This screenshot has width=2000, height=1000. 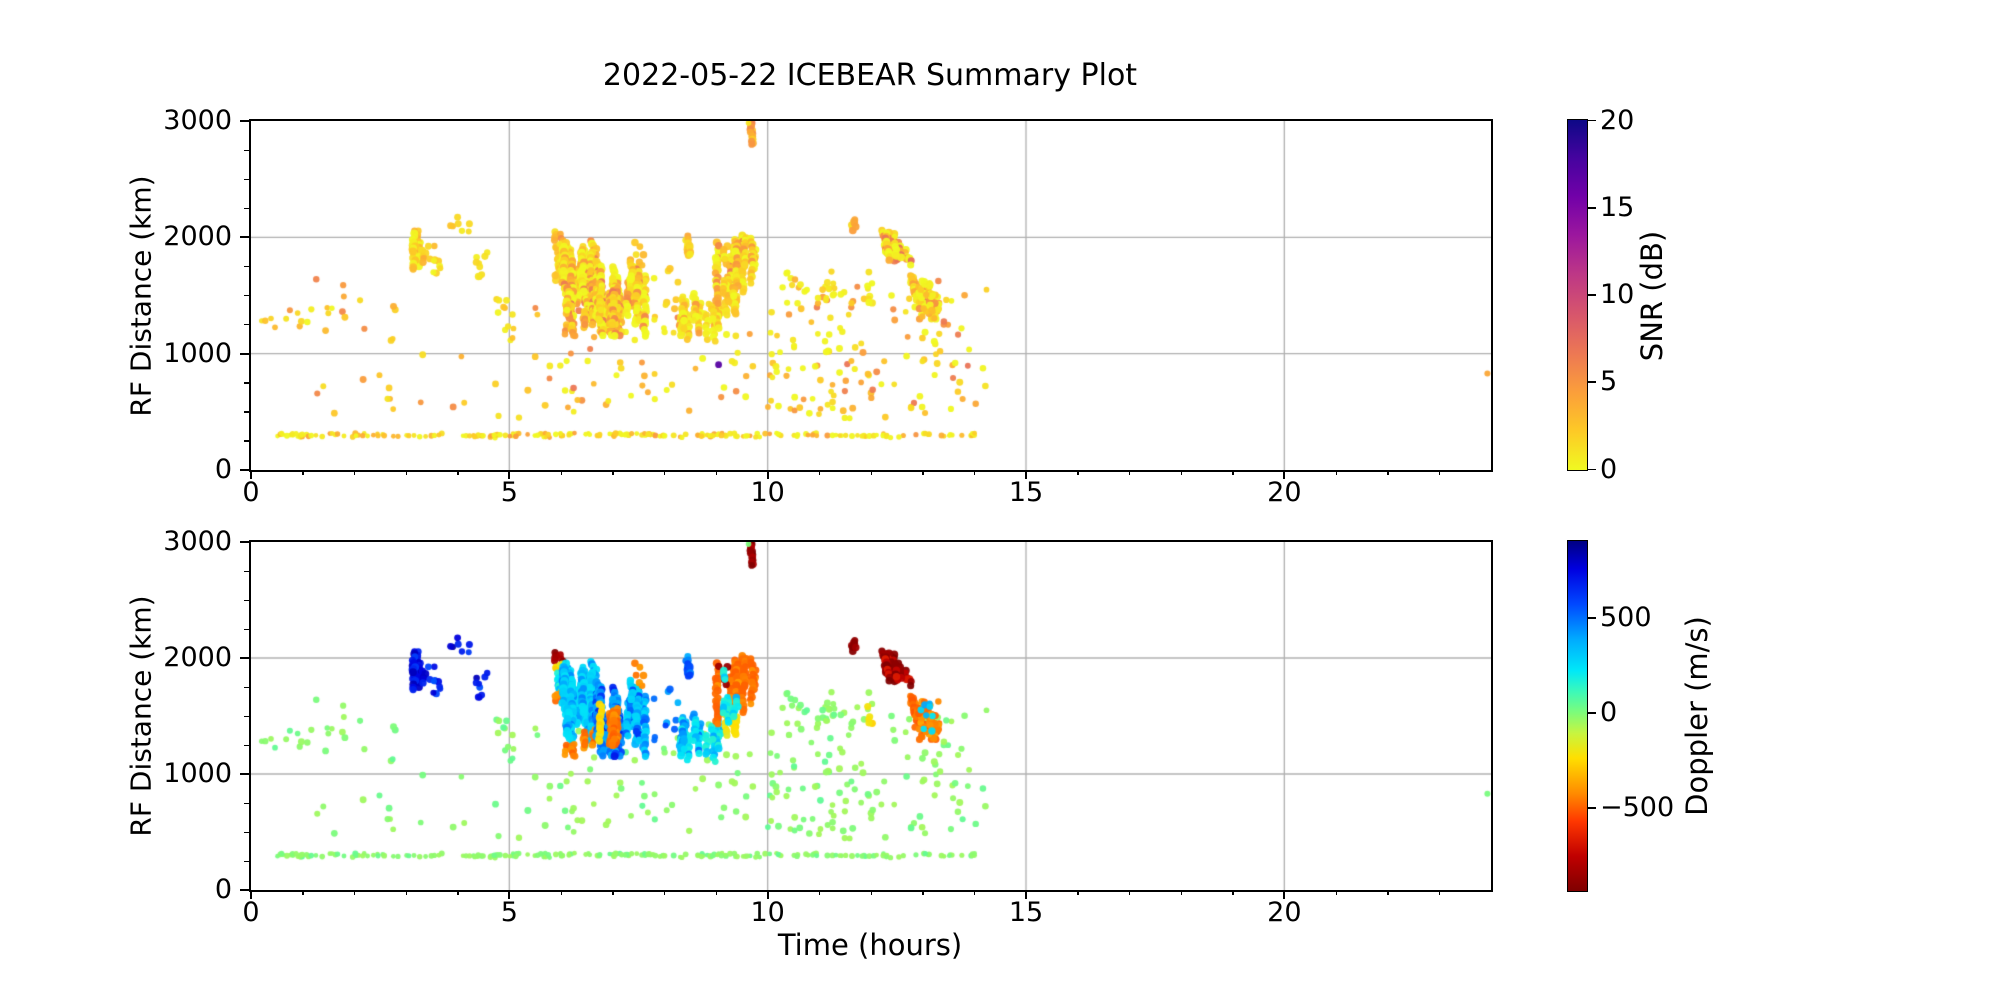 What do you see at coordinates (1609, 712) in the screenshot?
I see `colorbar-tick-label: 0` at bounding box center [1609, 712].